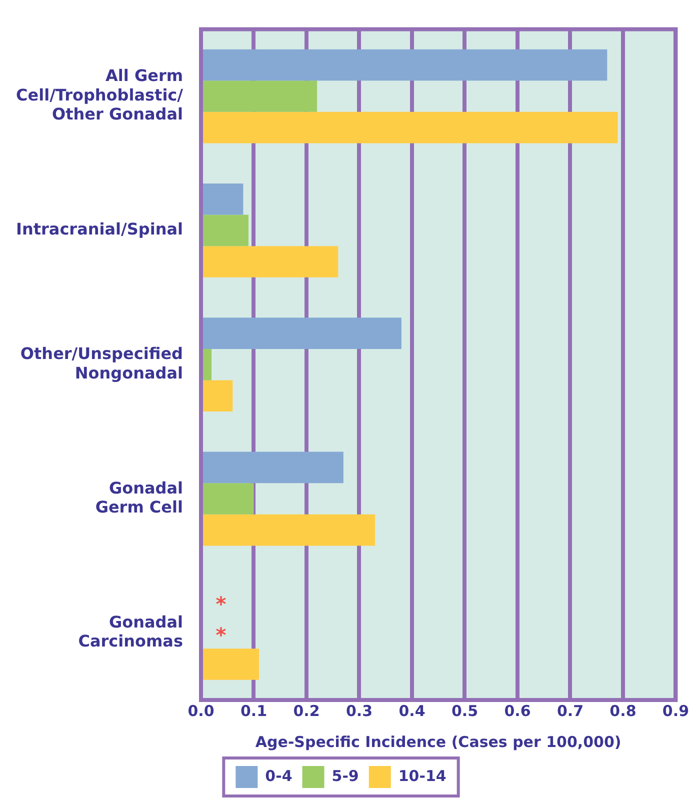 The width and height of the screenshot is (692, 806). What do you see at coordinates (139, 497) in the screenshot?
I see `y-tick-label: Gonadal Germ Cell` at bounding box center [139, 497].